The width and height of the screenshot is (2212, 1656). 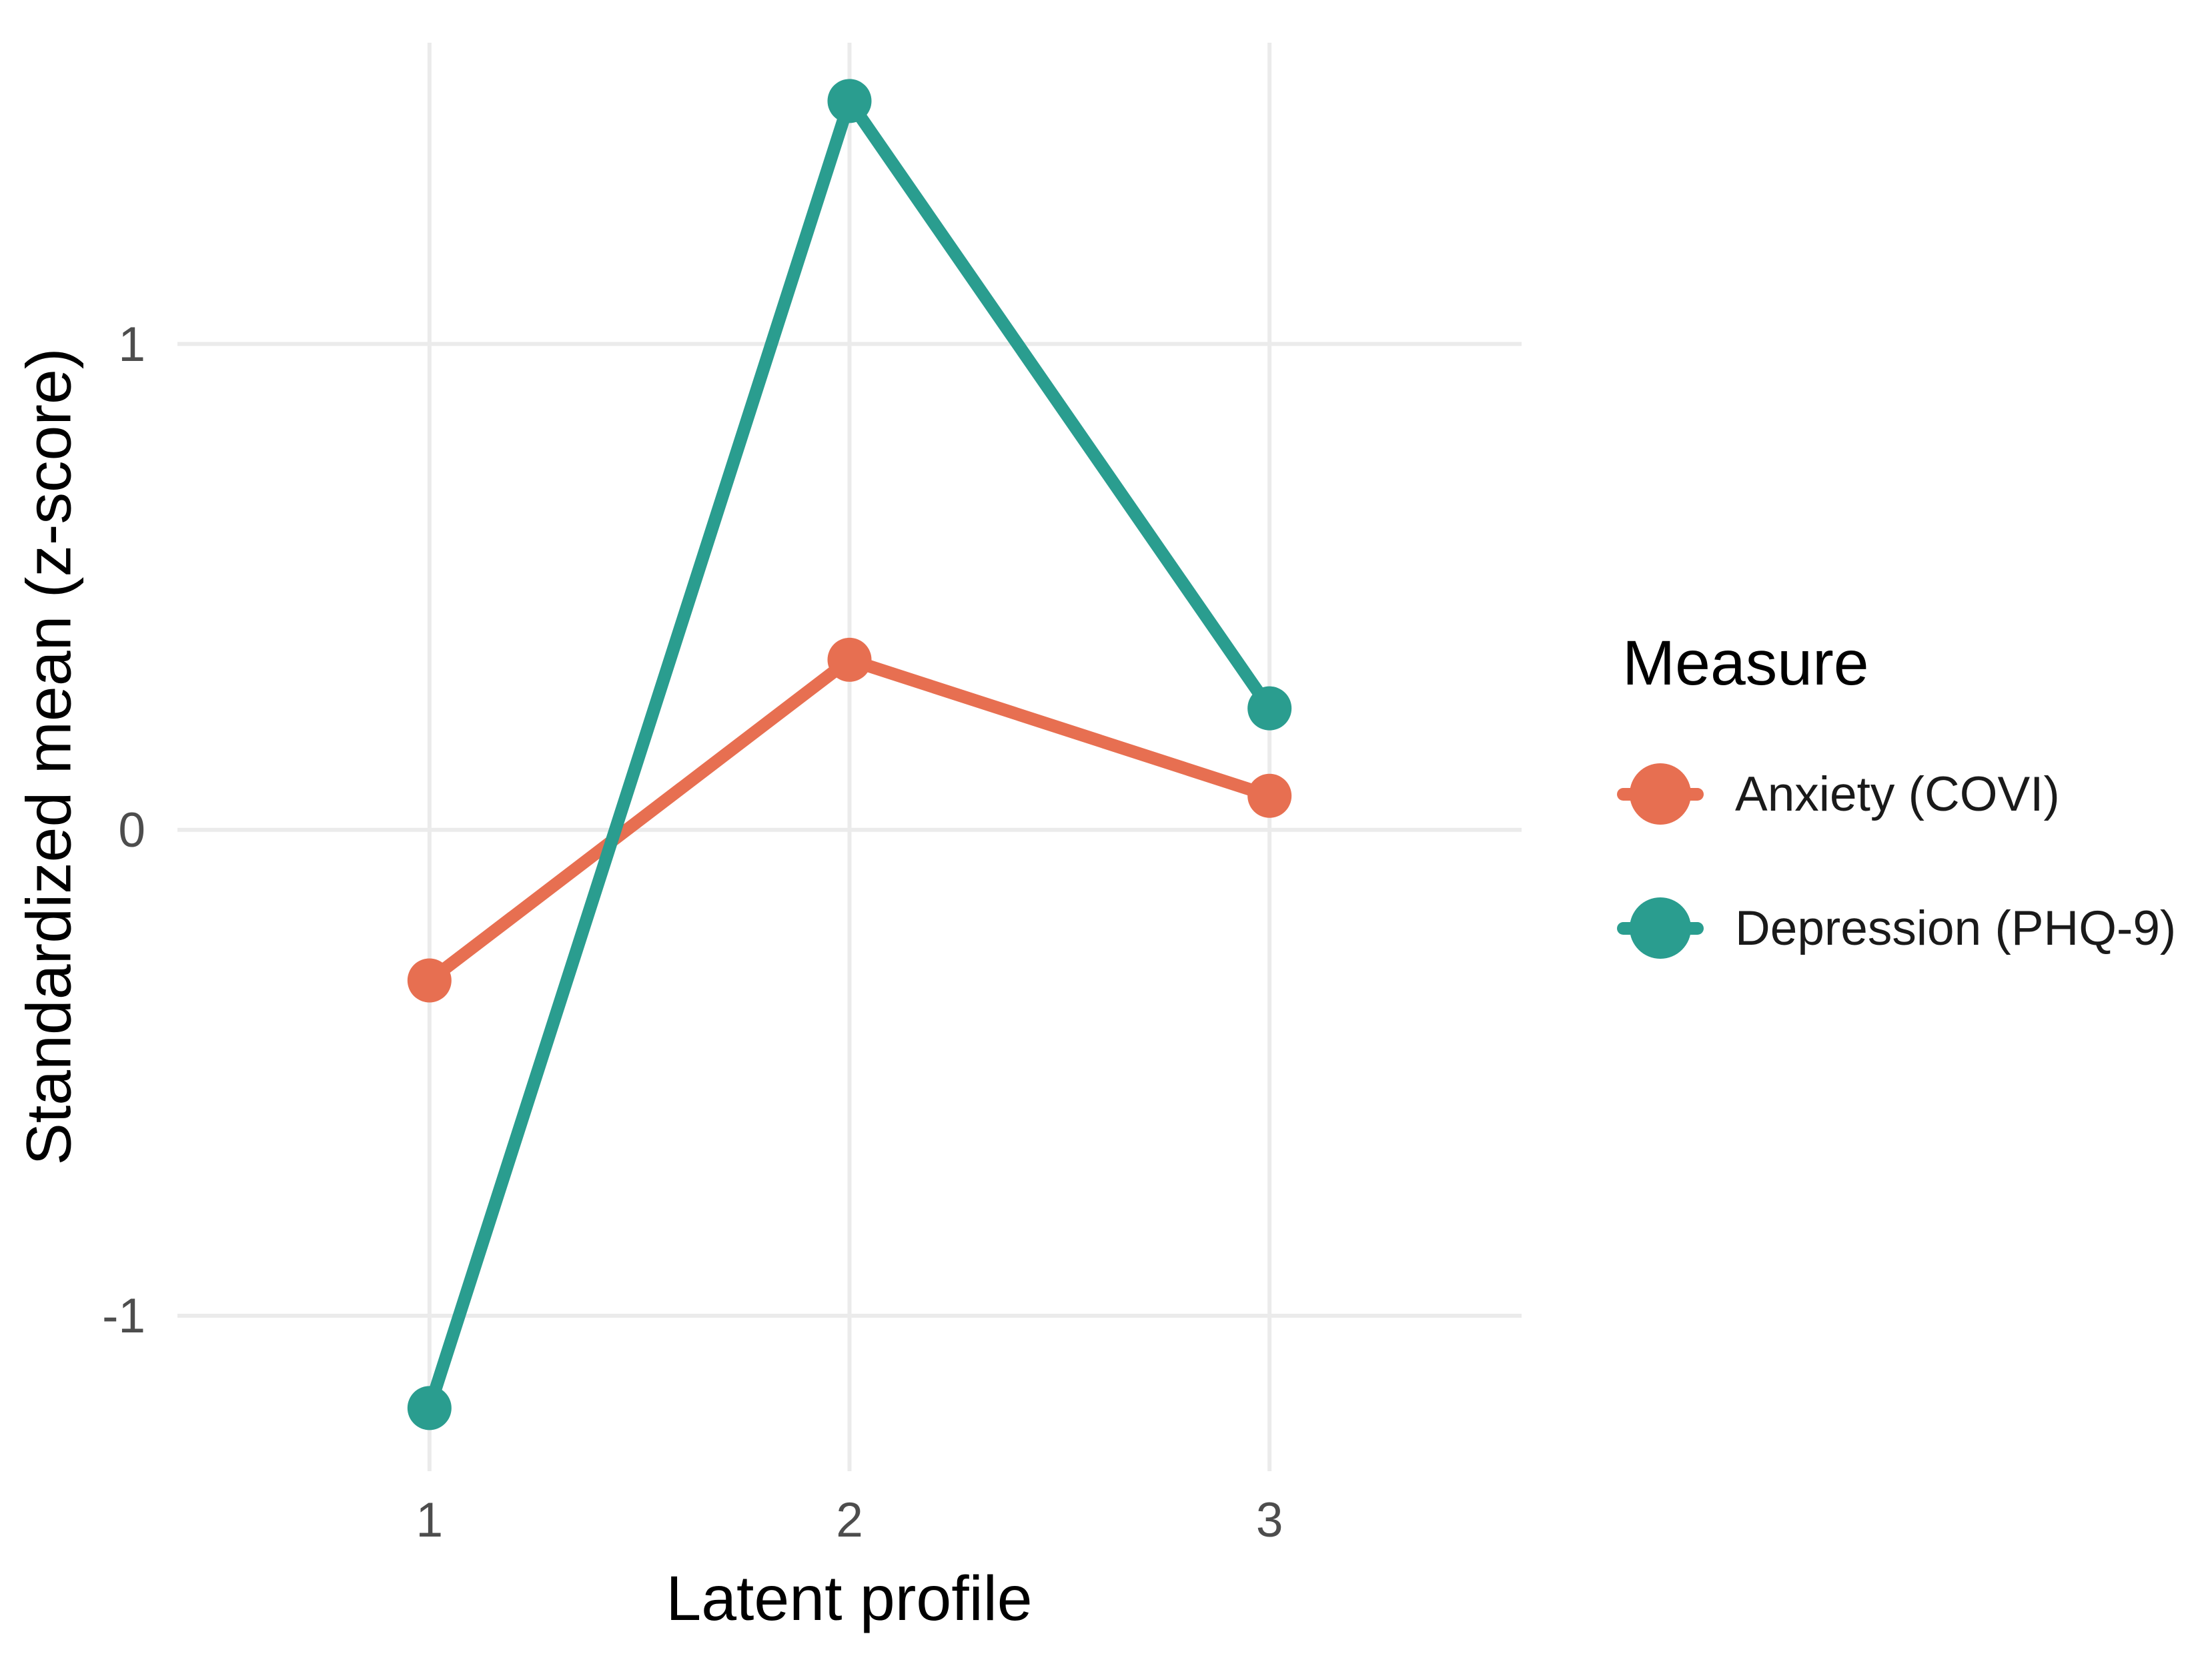 What do you see at coordinates (131, 830) in the screenshot?
I see `y-tick-label: 0` at bounding box center [131, 830].